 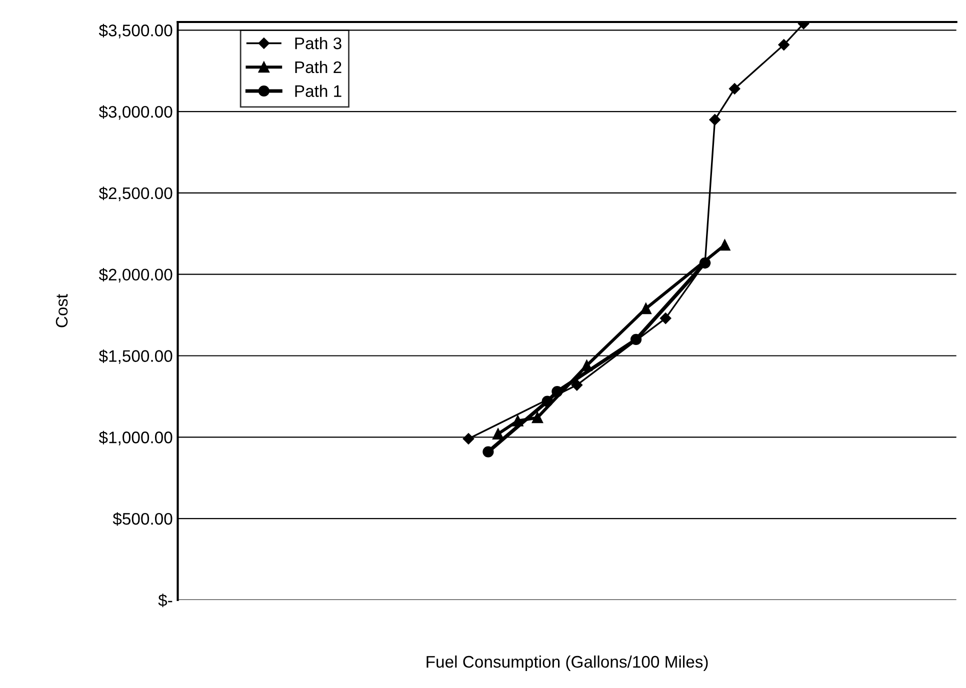 What do you see at coordinates (135, 194) in the screenshot?
I see `y-tick-label: $2,500.00` at bounding box center [135, 194].